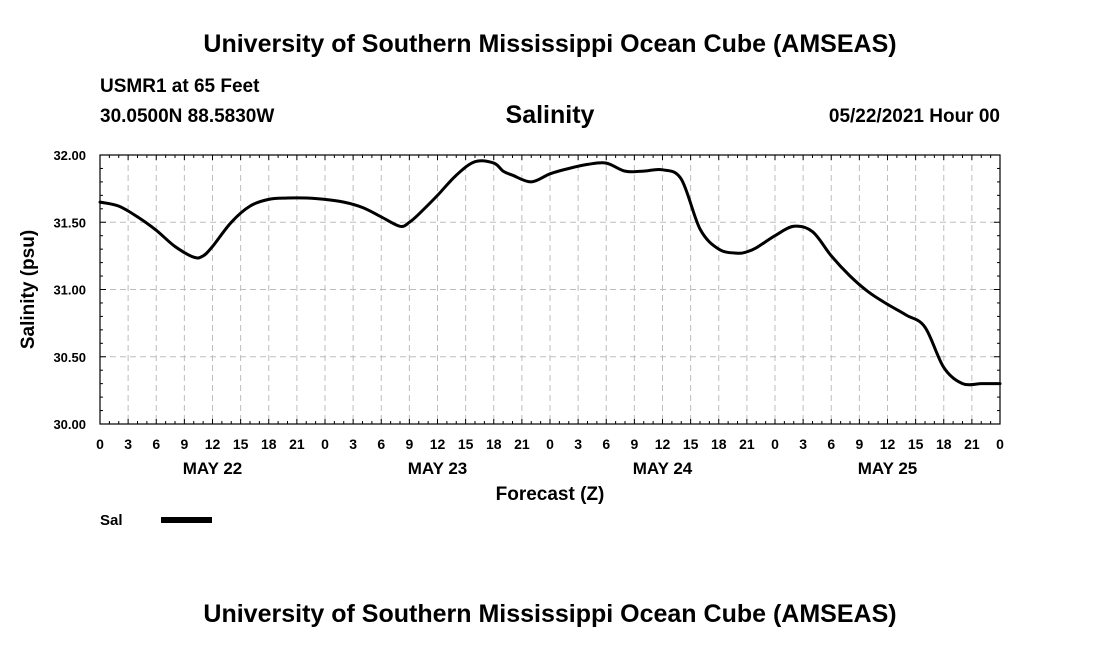  I want to click on y-axis-title: Salinity (psu), so click(28, 289).